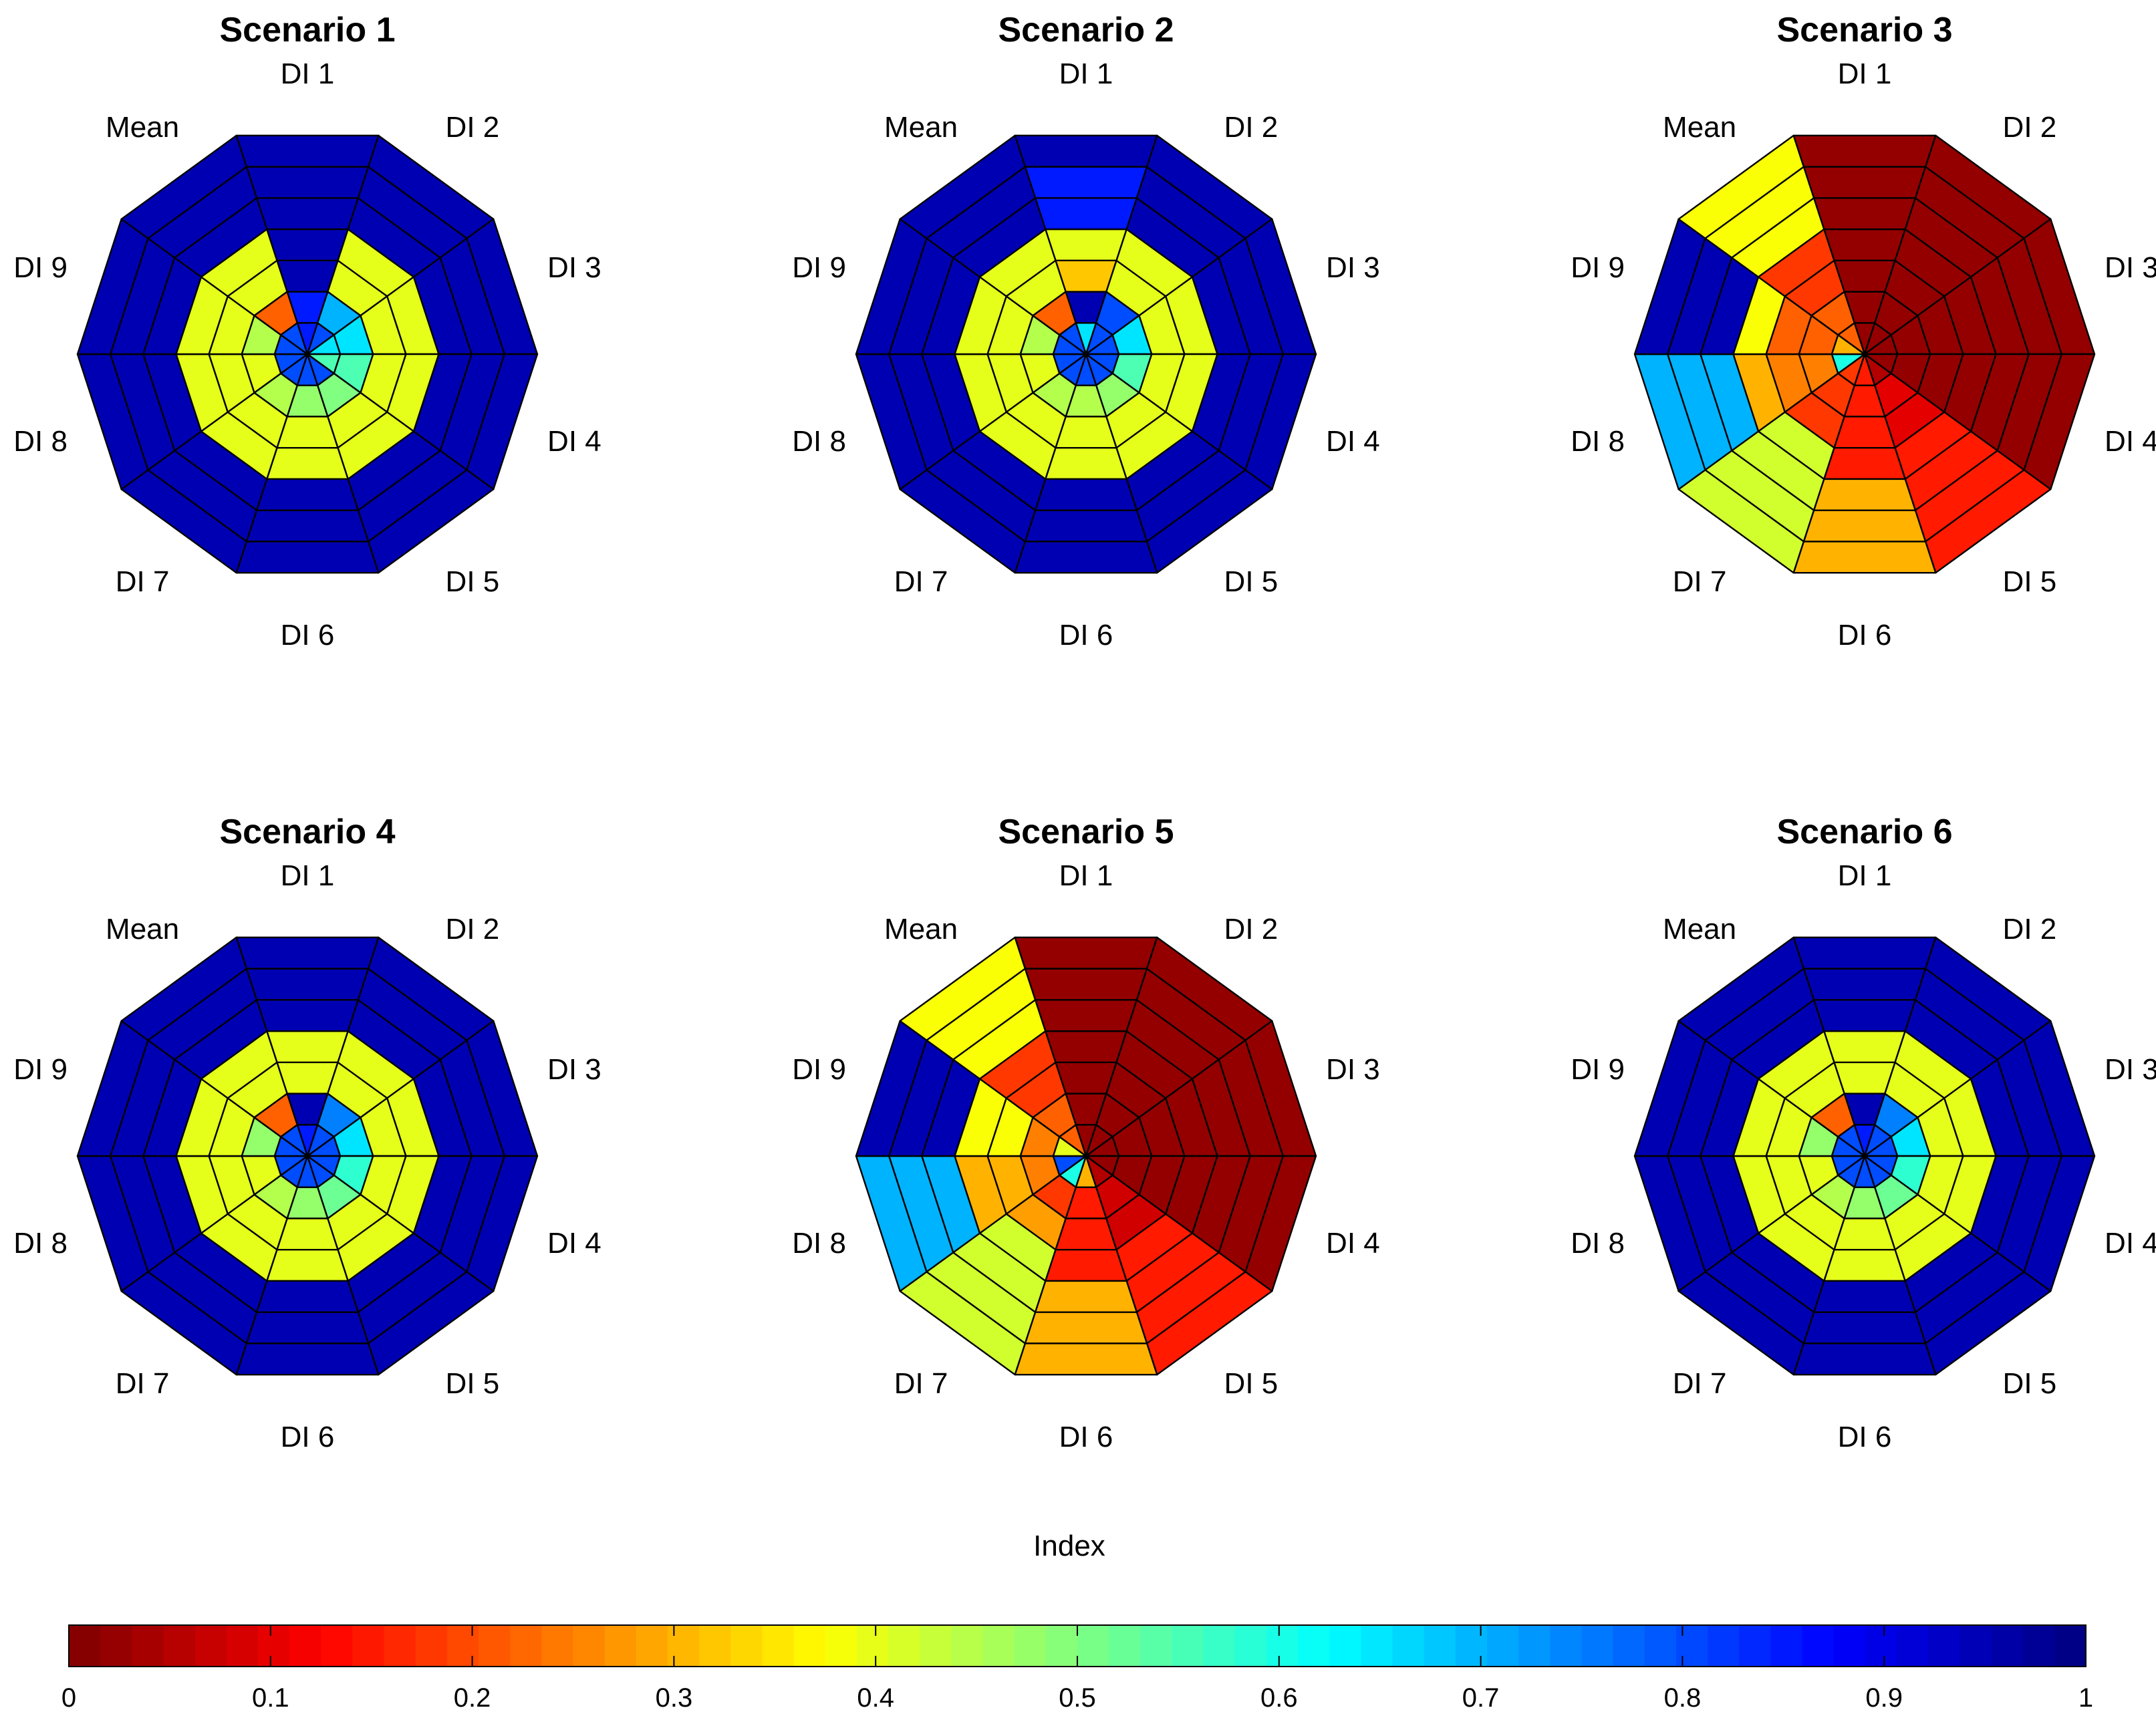 This screenshot has height=1716, width=2156. Describe the element at coordinates (1069, 1546) in the screenshot. I see `colorbar-label: Index` at that location.